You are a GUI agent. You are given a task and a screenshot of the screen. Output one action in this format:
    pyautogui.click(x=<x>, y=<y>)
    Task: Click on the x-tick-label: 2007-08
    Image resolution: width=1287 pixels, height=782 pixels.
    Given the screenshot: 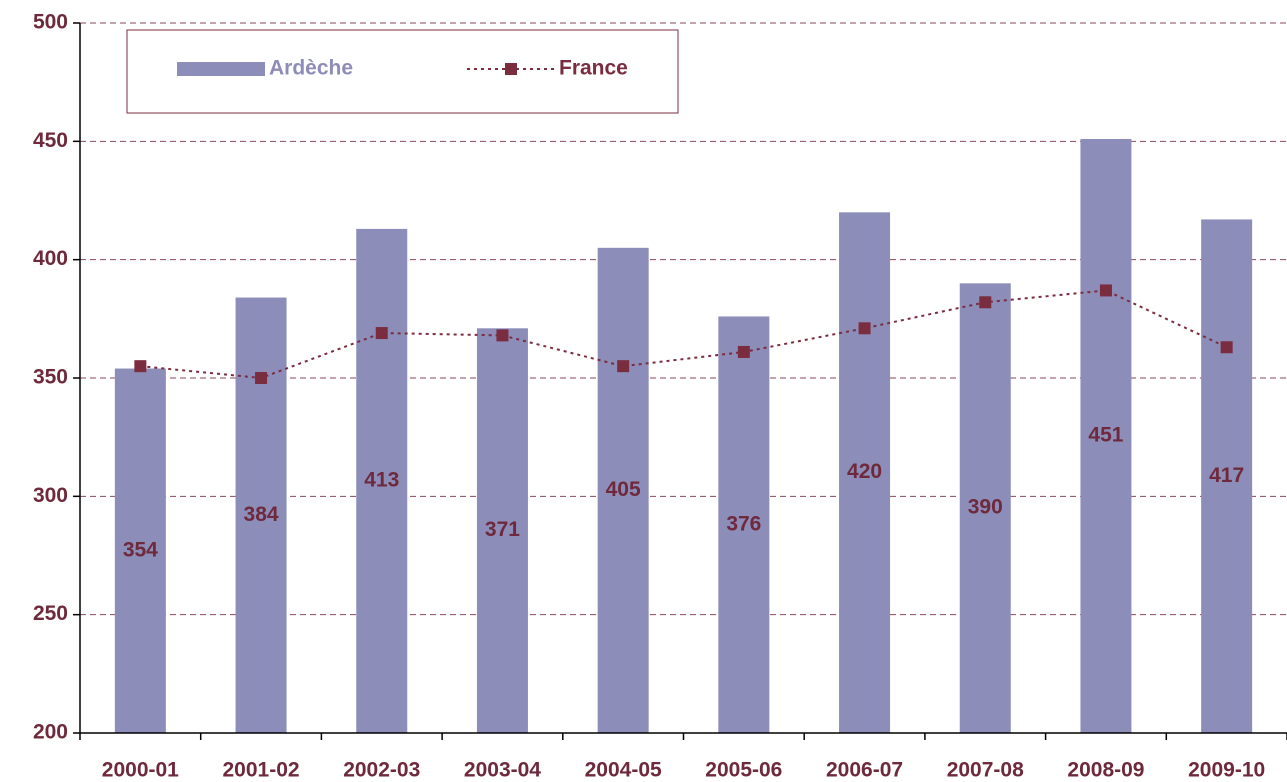 What is the action you would take?
    pyautogui.click(x=985, y=770)
    